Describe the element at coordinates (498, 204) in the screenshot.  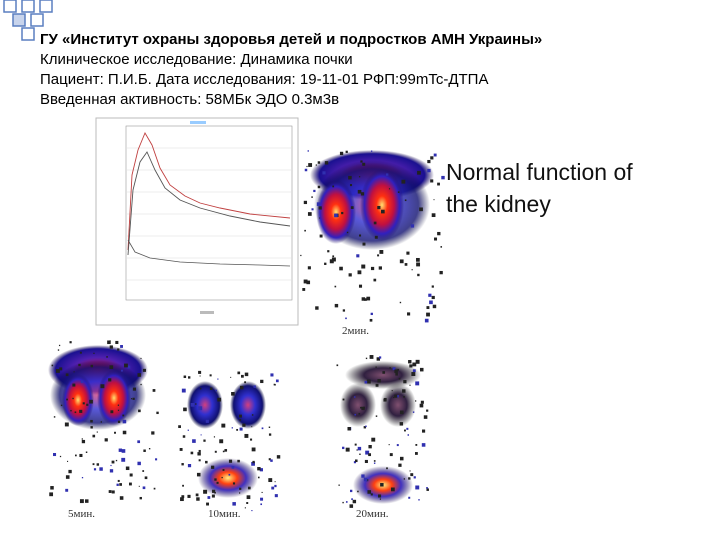
I see `caption-line: the kidney` at that location.